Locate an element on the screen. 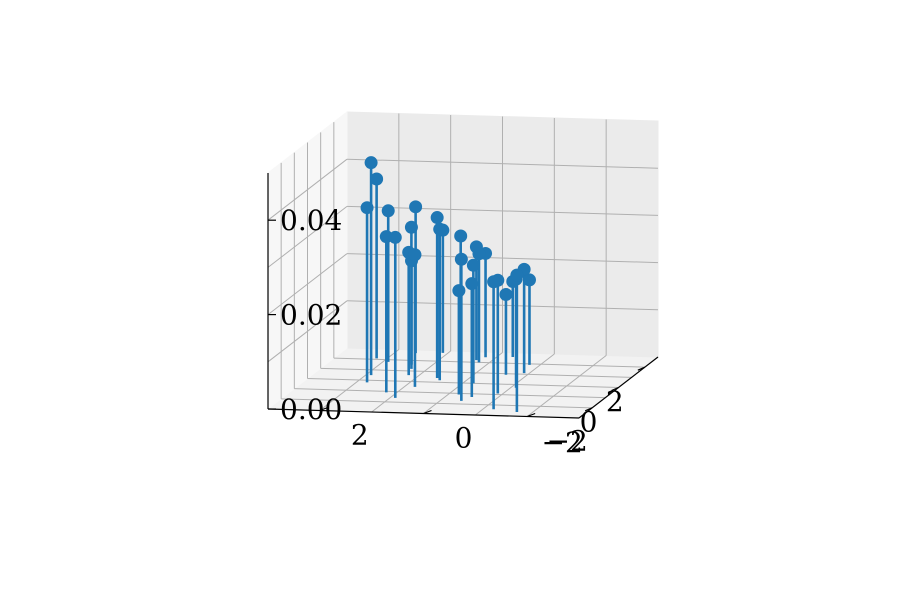 Image resolution: width=900 pixels, height=600 pixels. y-tick-label: 0 is located at coordinates (464, 438).